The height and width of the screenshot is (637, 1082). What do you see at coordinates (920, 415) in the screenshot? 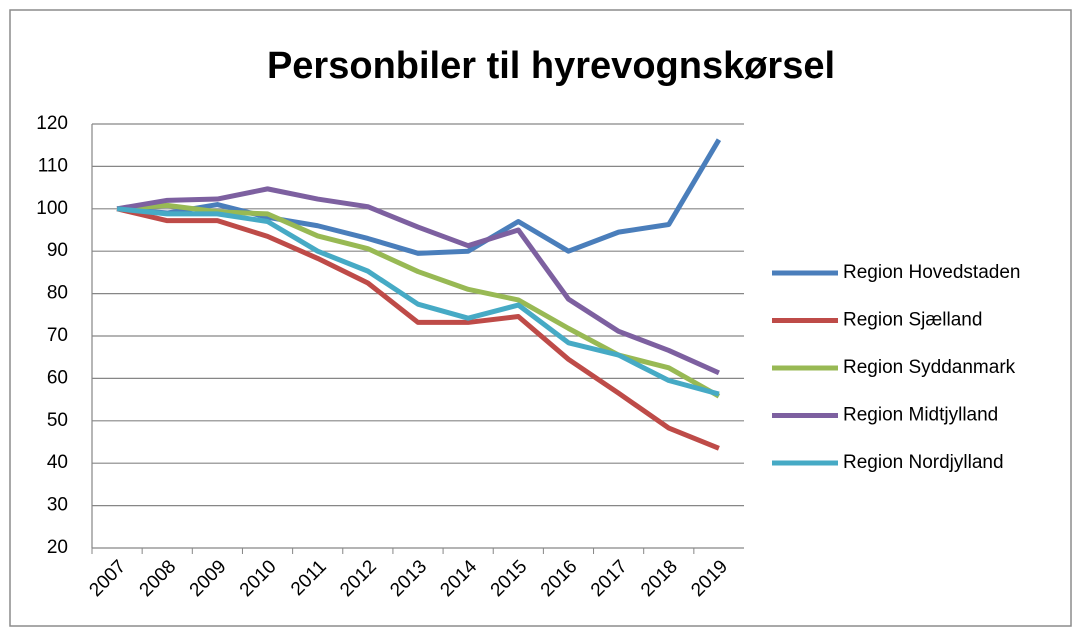
I see `legend-label: Region Midtjylland` at bounding box center [920, 415].